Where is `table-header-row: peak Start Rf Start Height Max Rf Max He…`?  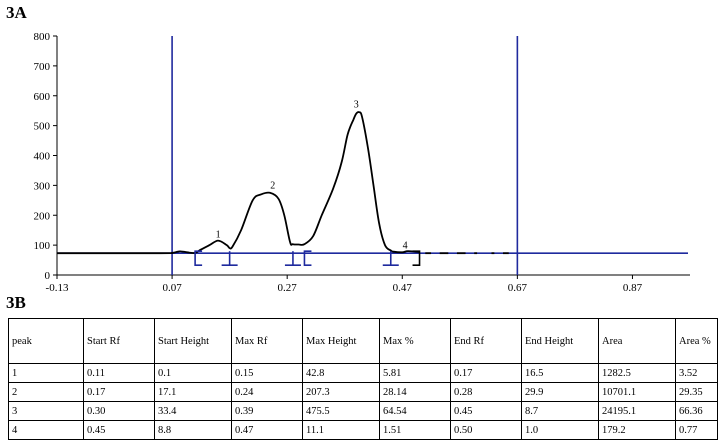
table-header-row: peak Start Rf Start Height Max Rf Max He… is located at coordinates (363, 341).